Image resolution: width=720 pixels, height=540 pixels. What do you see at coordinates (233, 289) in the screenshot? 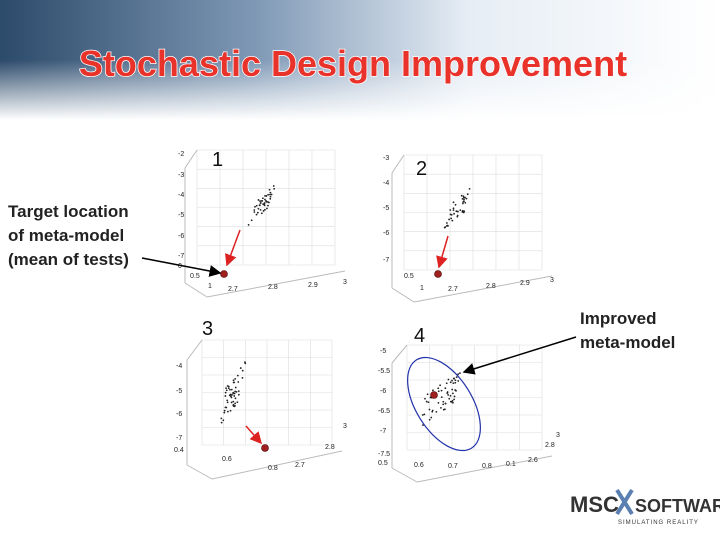
I see `tick-label: 2.7` at bounding box center [233, 289].